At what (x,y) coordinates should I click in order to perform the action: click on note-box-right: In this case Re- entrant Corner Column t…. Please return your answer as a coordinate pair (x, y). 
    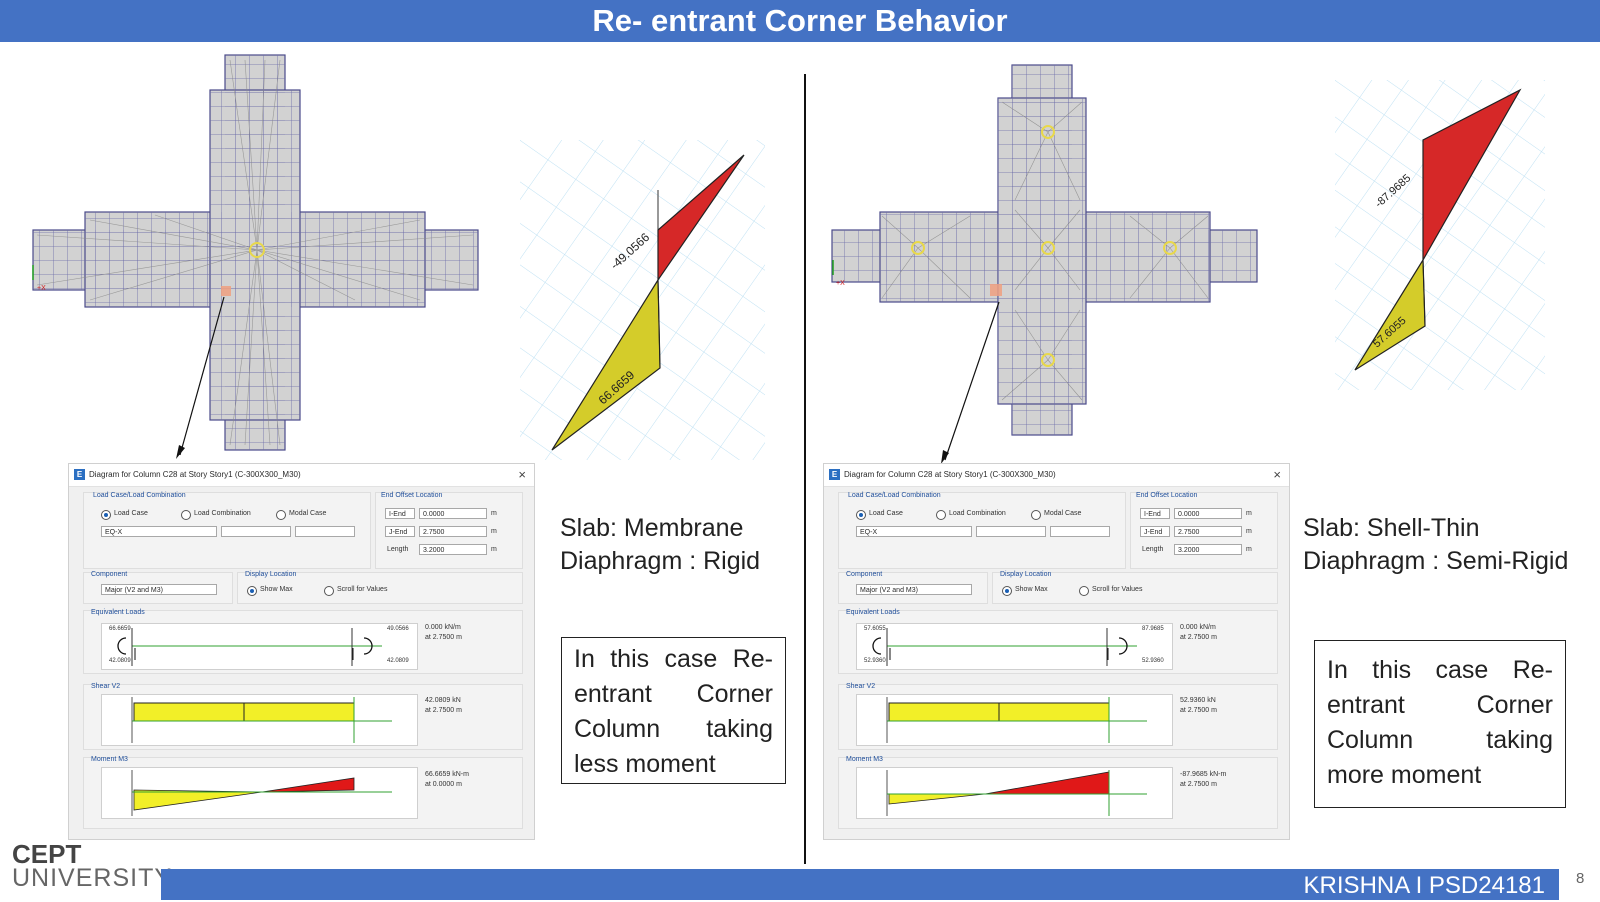
    Looking at the image, I should click on (1440, 724).